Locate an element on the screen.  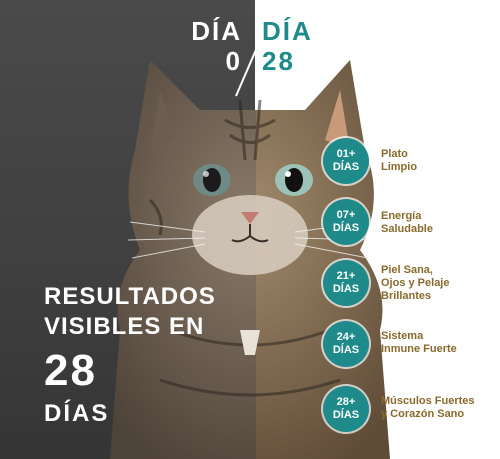
badge-day-01: 01+ DÍAS is located at coordinates (346, 161).